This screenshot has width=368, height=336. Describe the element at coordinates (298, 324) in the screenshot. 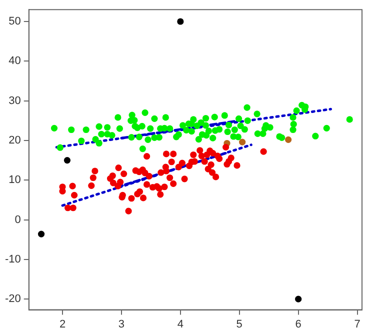

I see `x-tick-label: 6` at that location.